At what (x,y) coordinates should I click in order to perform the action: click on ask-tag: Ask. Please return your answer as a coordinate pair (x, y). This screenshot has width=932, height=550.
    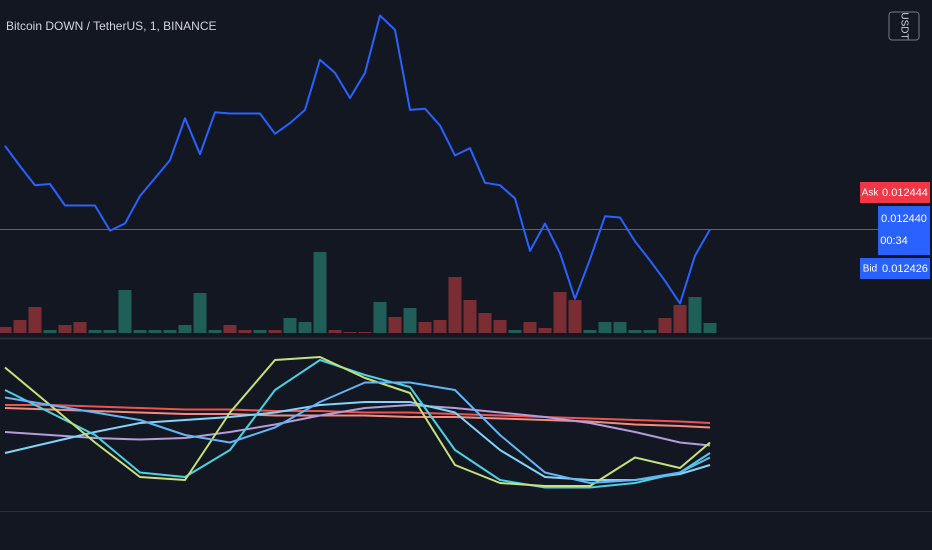
    Looking at the image, I should click on (871, 193).